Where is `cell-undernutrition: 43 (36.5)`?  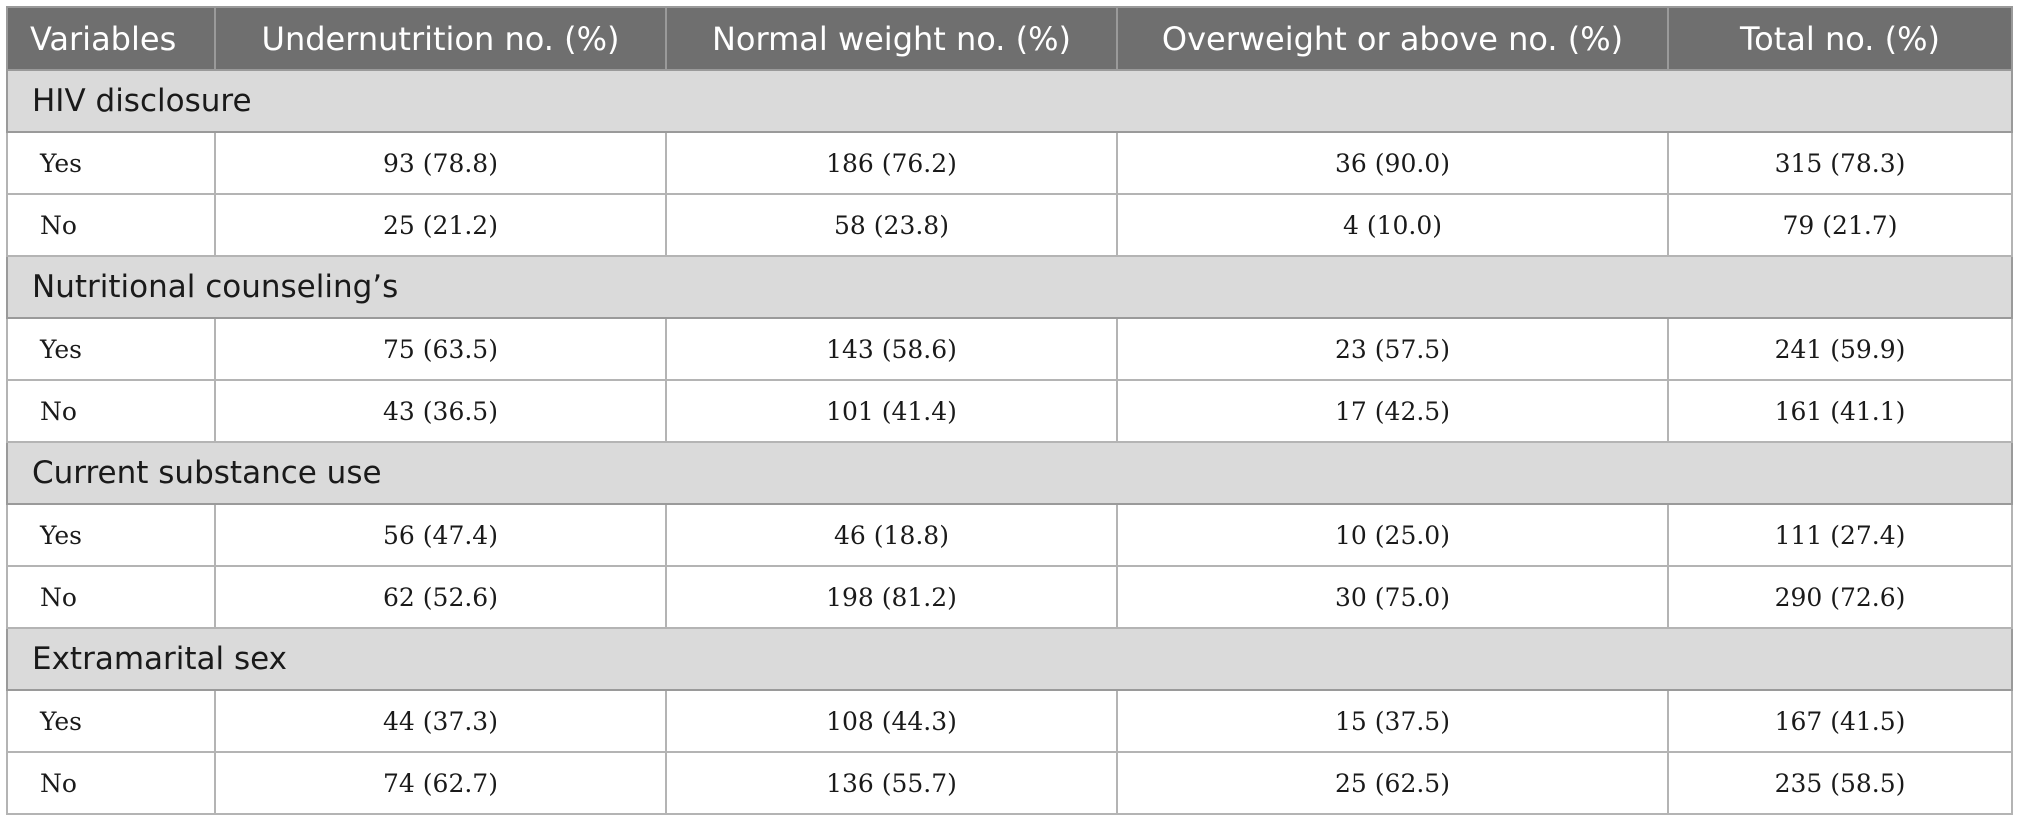 cell-undernutrition: 43 (36.5) is located at coordinates (440, 411).